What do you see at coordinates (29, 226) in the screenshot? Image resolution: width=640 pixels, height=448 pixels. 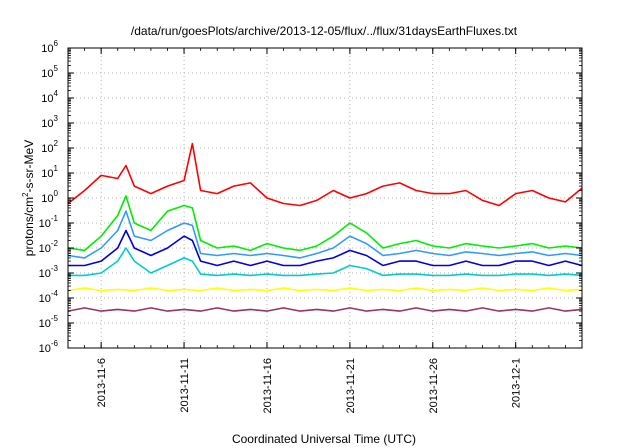 I see `y-axis-label-base: protons/cm` at bounding box center [29, 226].